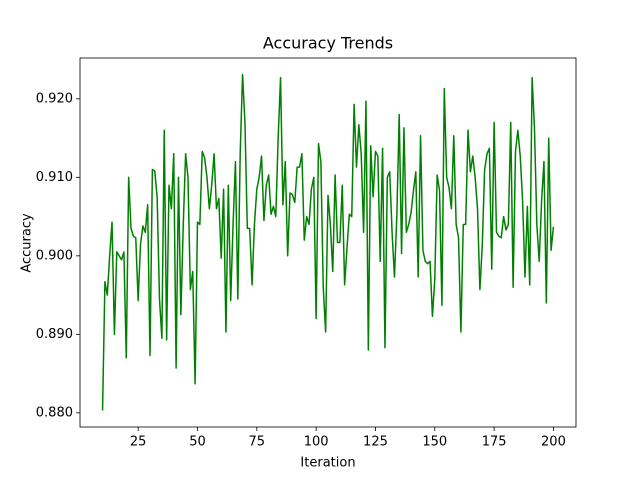  Describe the element at coordinates (328, 43) in the screenshot. I see `chart-title: Accuracy Trends` at that location.